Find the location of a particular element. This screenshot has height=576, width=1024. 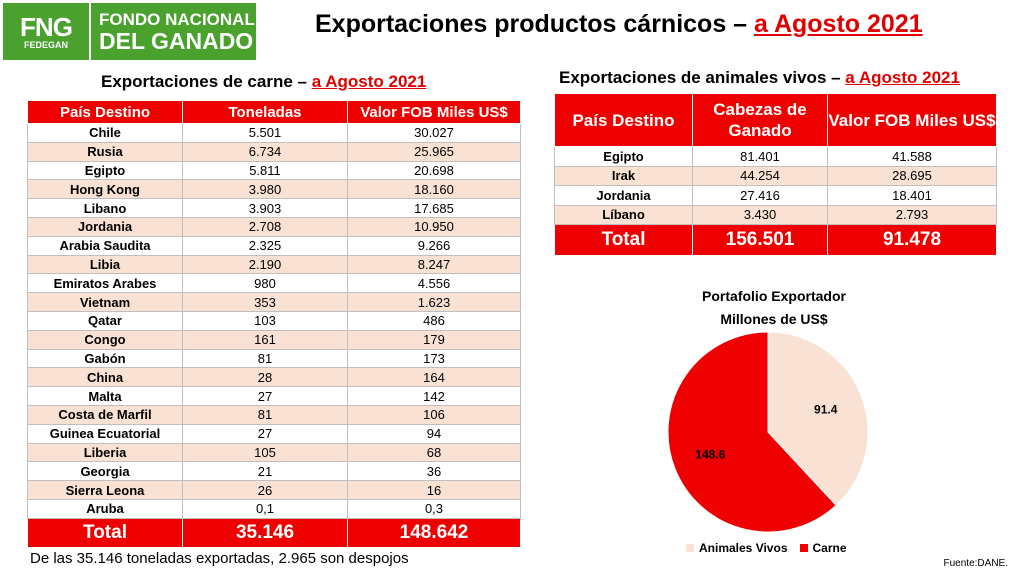

live-title-text: Exportaciones de animales vivos – is located at coordinates (702, 77).